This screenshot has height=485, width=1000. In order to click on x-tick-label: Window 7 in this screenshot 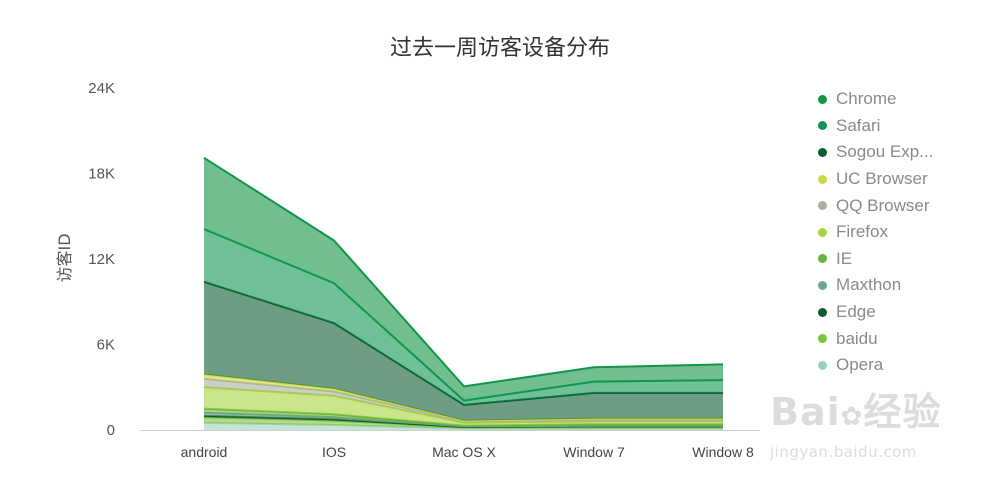, I will do `click(594, 452)`.